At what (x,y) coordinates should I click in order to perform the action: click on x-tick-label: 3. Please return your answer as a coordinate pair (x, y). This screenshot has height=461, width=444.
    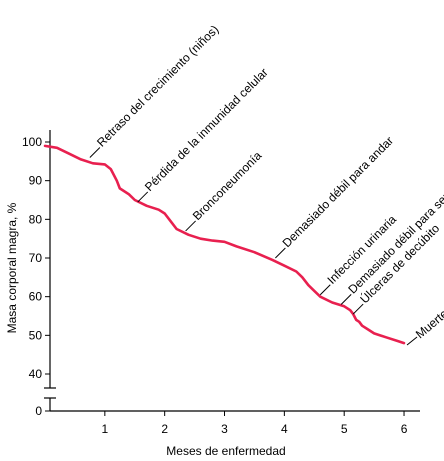
    Looking at the image, I should click on (224, 429).